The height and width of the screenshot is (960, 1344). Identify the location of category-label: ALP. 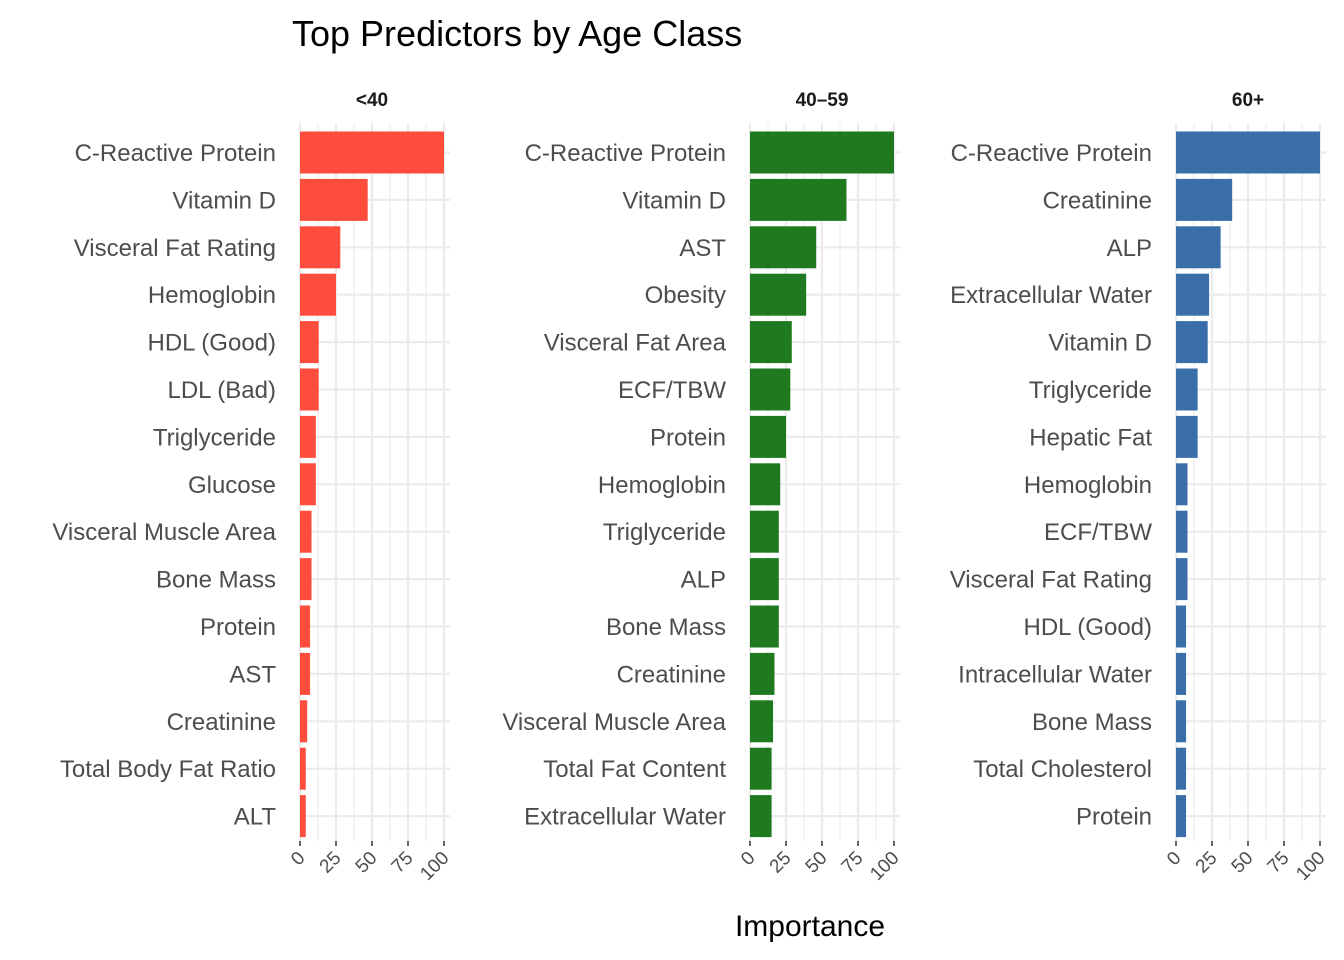
(1129, 248).